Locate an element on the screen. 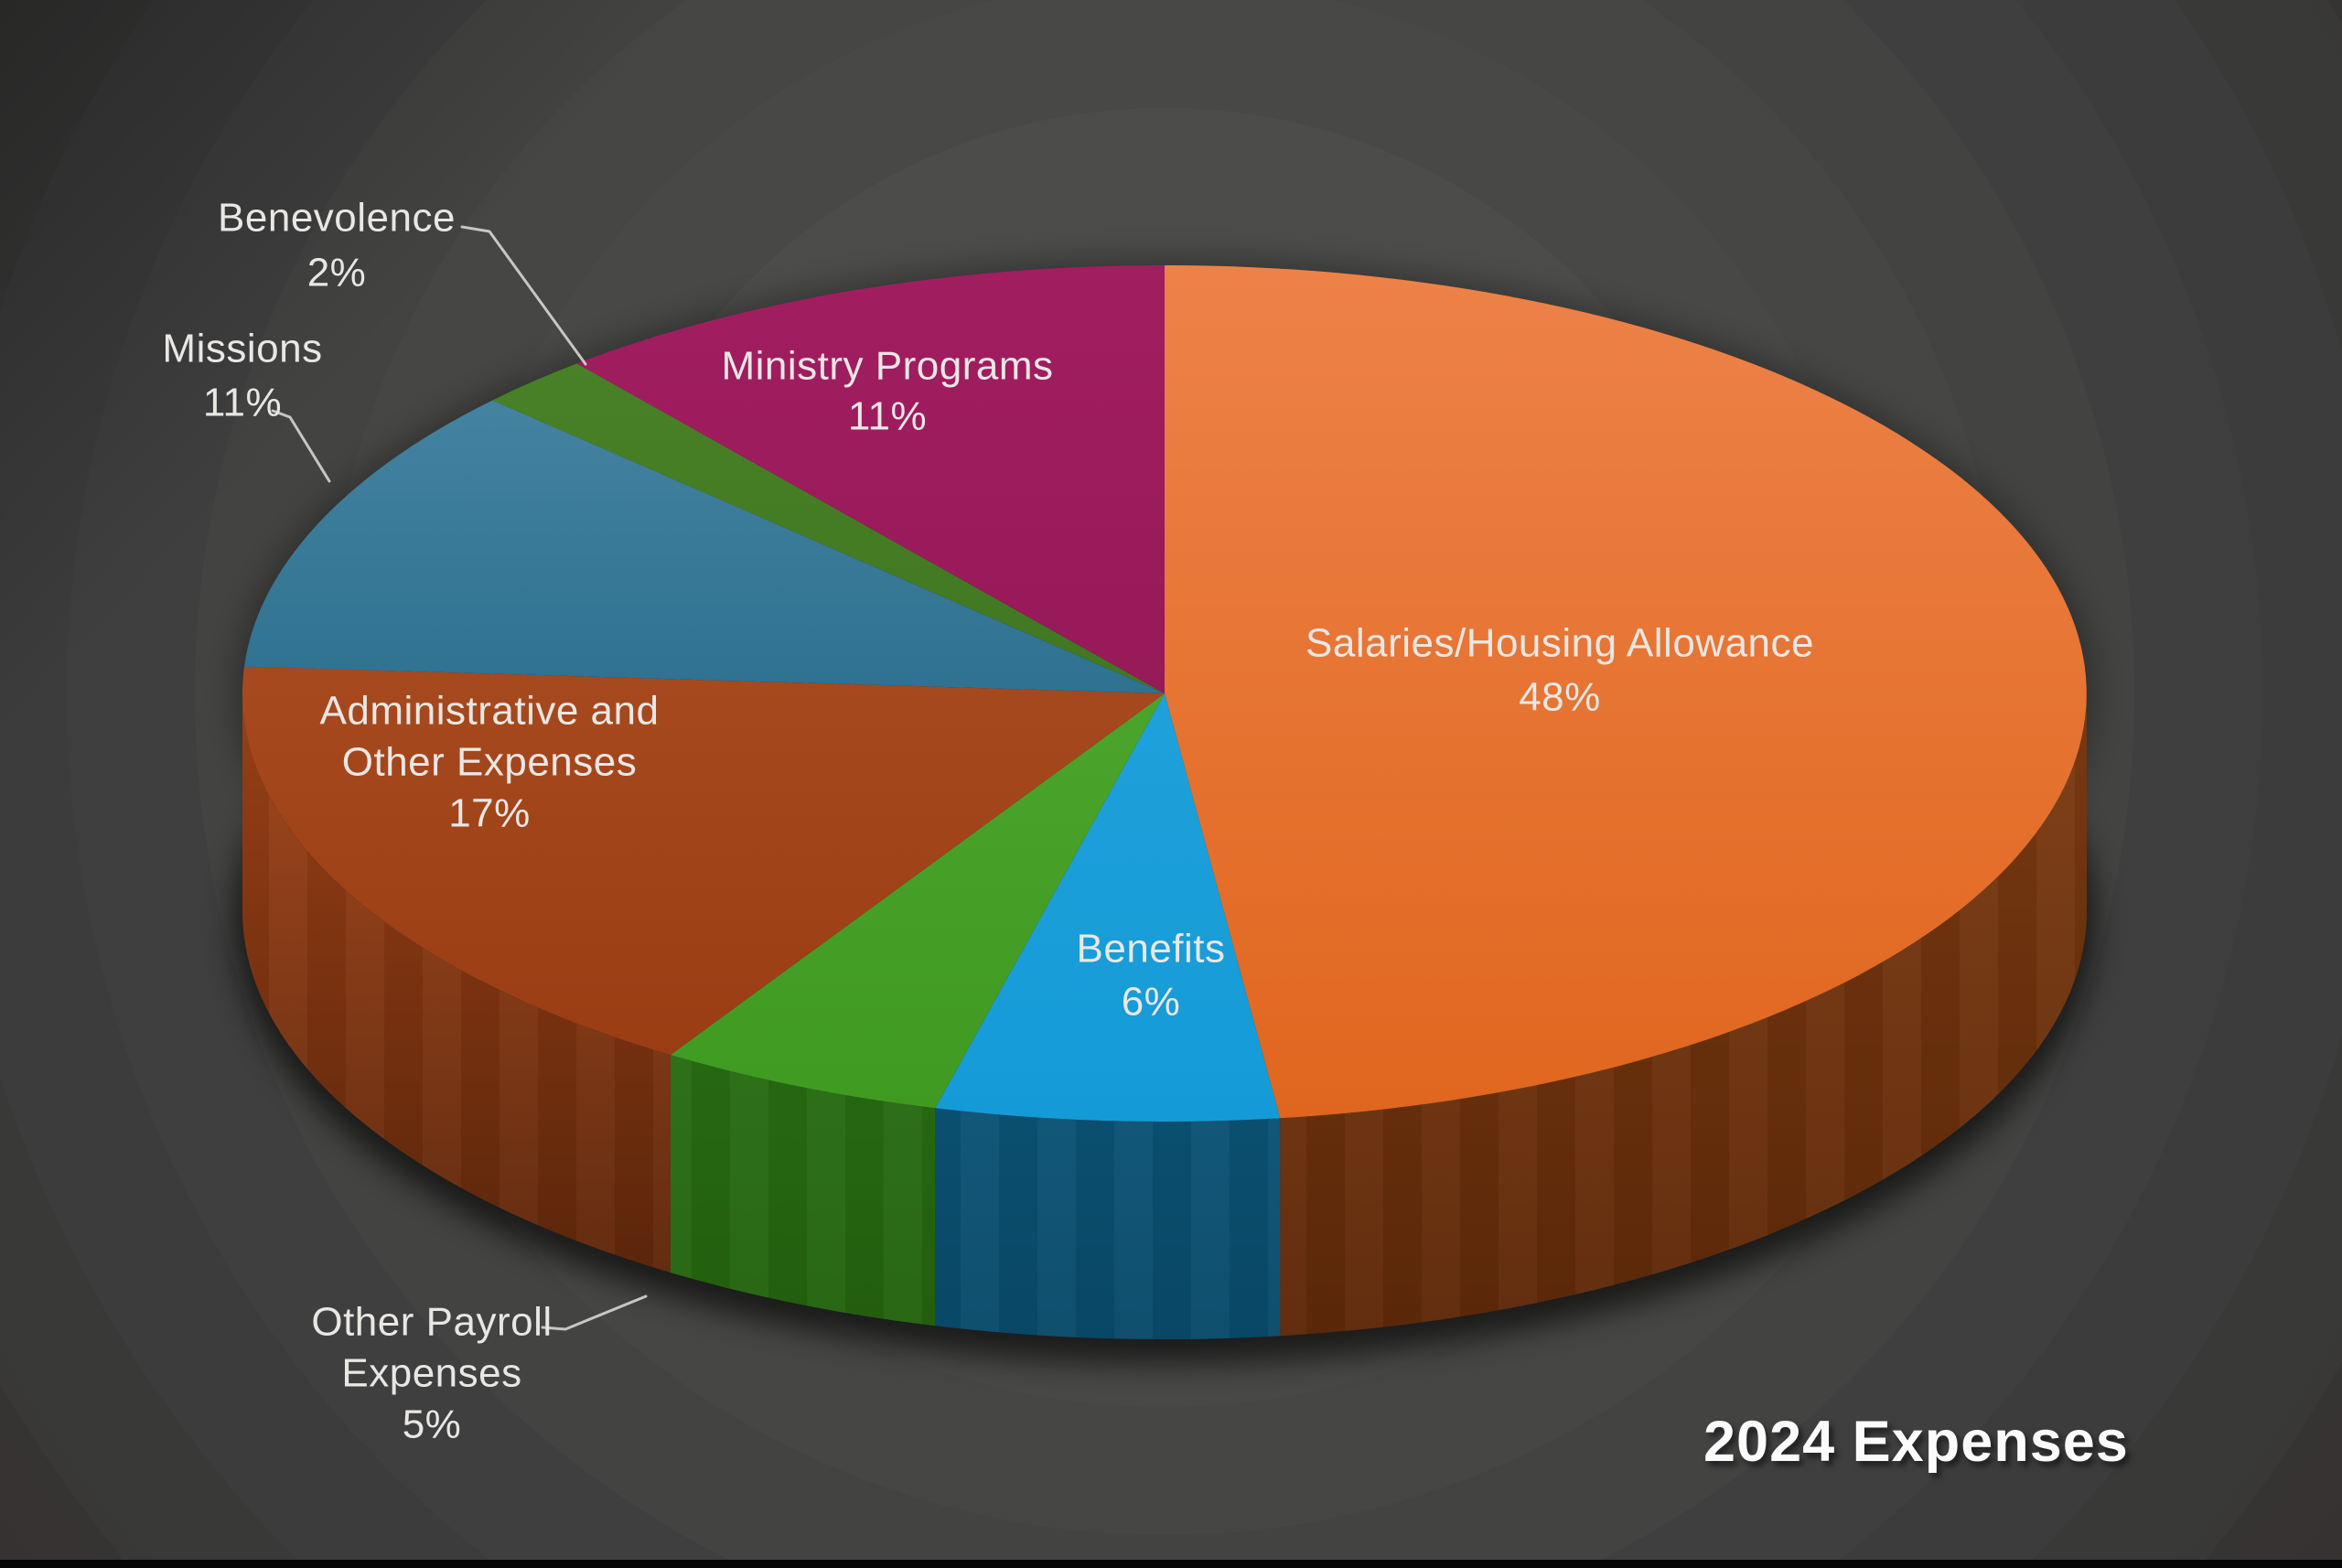  slice-label-administrative-and-other-expenses-line-2: 17% is located at coordinates (489, 813).